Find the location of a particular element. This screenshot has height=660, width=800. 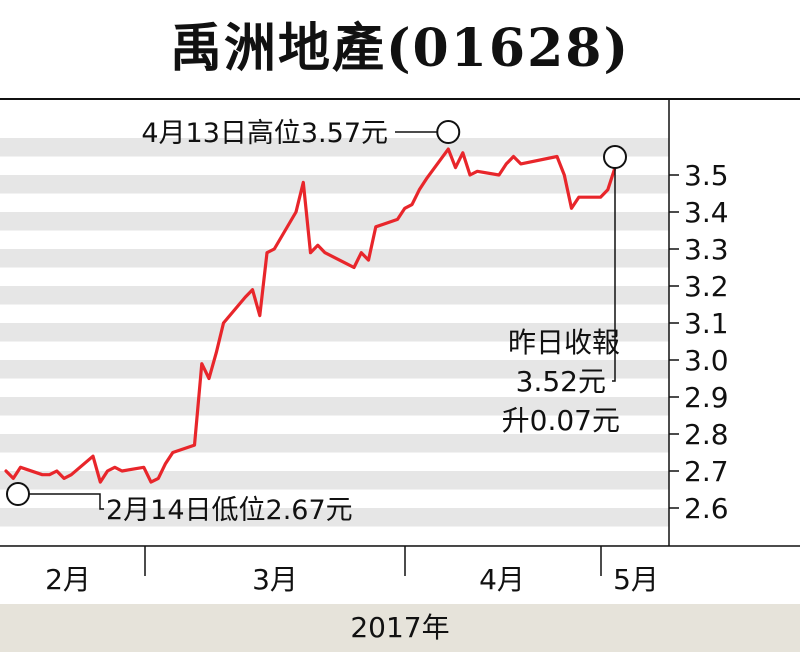

y-tick-label: 2.6 is located at coordinates (706, 508).